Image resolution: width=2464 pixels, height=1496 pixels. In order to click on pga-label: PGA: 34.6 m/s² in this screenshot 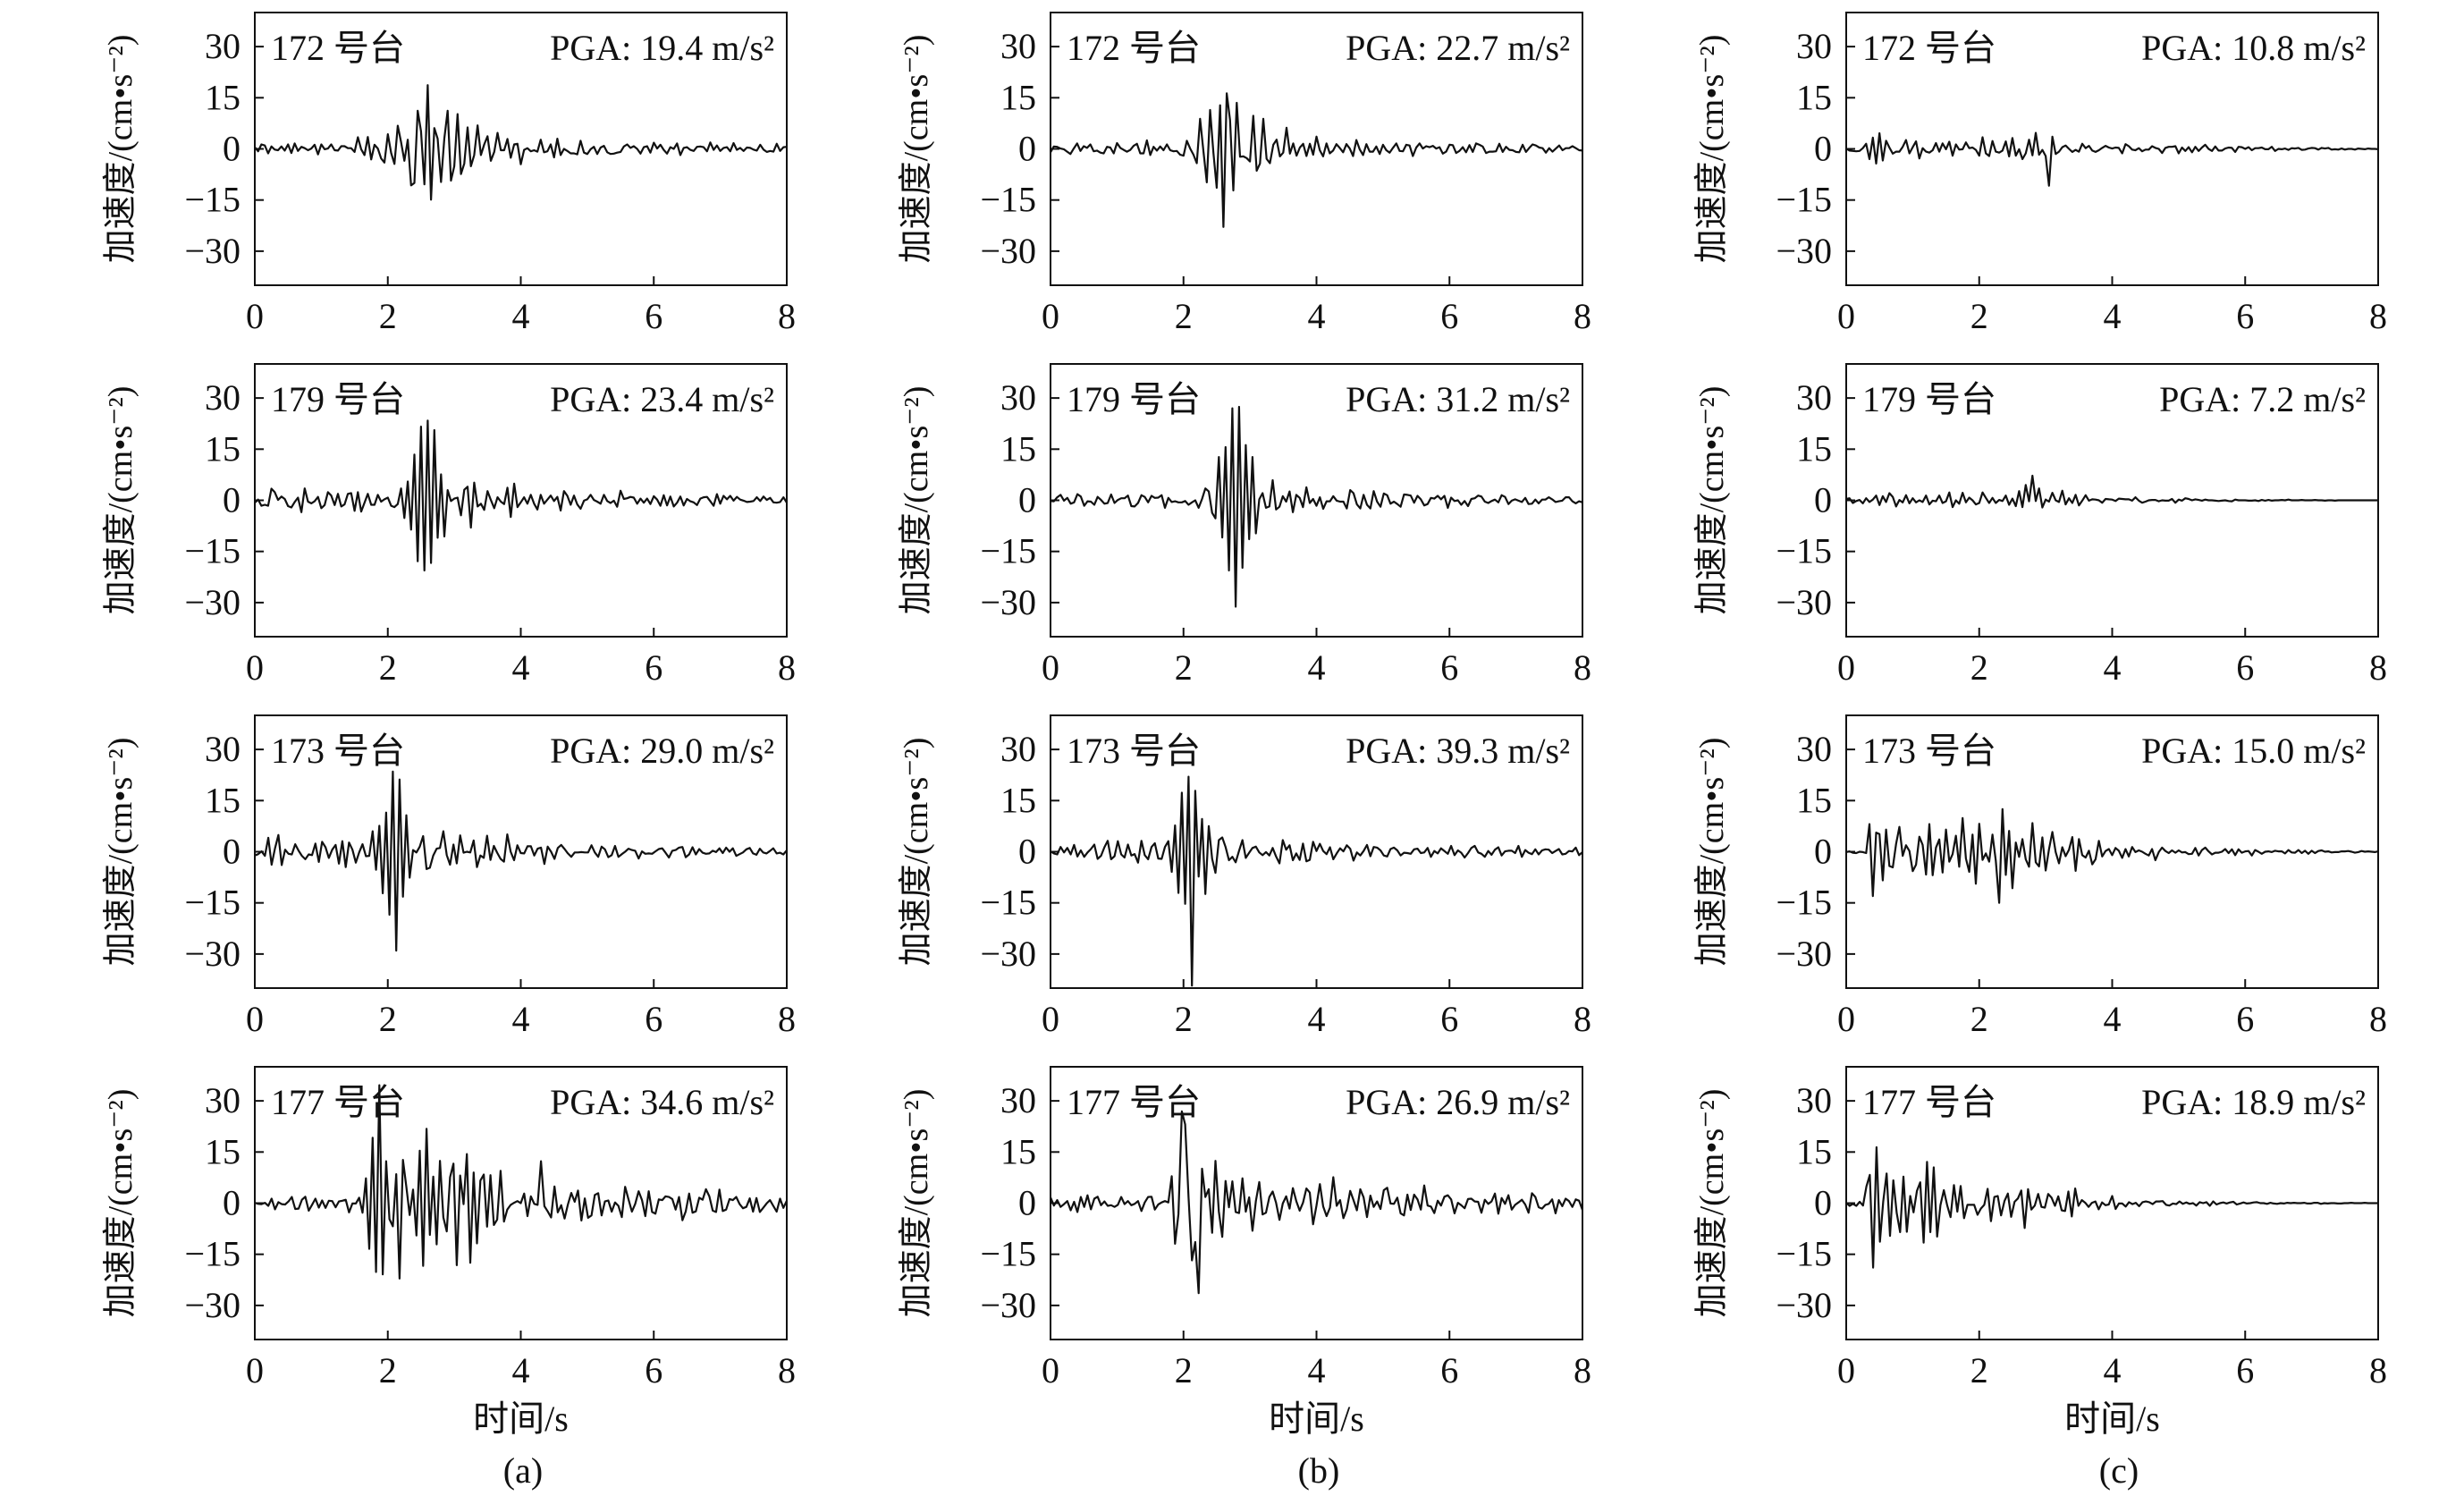, I will do `click(662, 1102)`.